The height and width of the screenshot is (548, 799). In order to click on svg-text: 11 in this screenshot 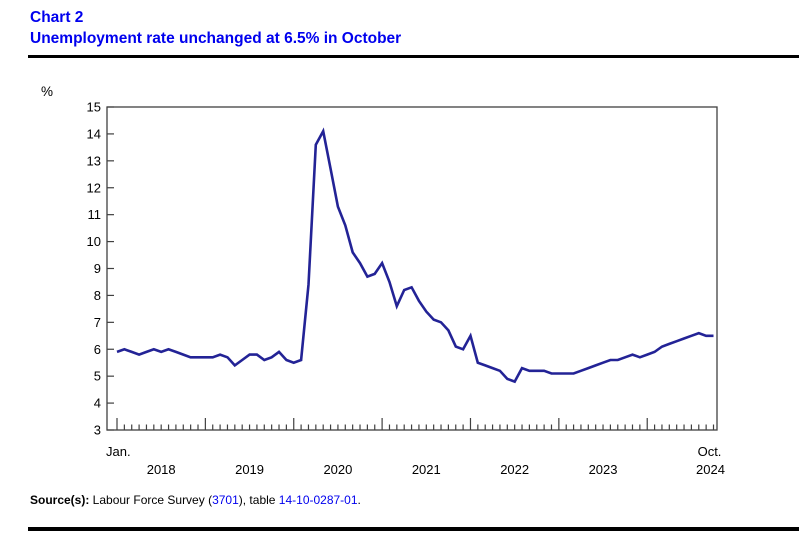, I will do `click(95, 214)`.